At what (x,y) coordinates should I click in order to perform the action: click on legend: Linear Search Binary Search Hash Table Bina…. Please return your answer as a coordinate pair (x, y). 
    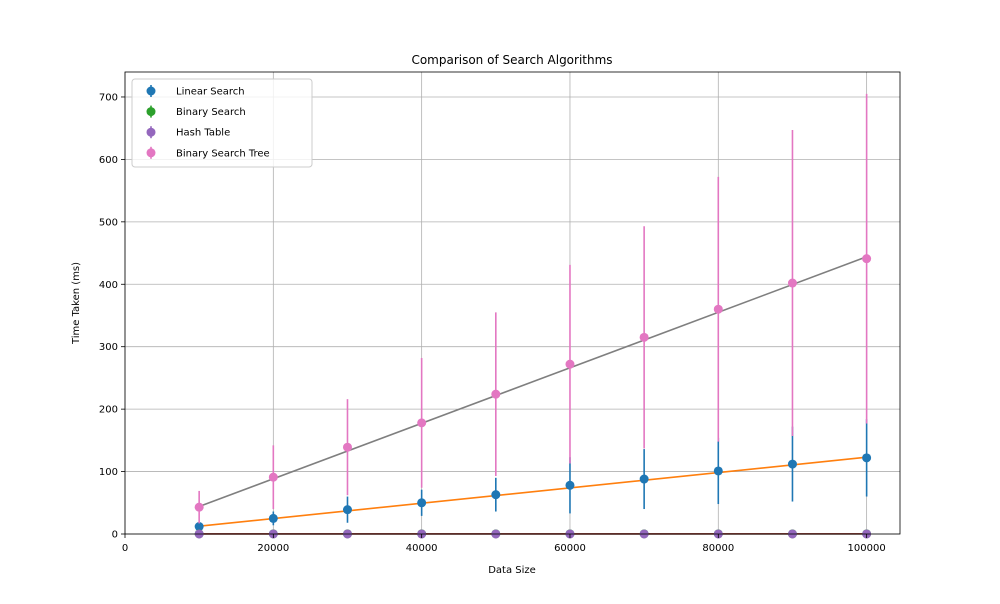
    Looking at the image, I should click on (222, 123).